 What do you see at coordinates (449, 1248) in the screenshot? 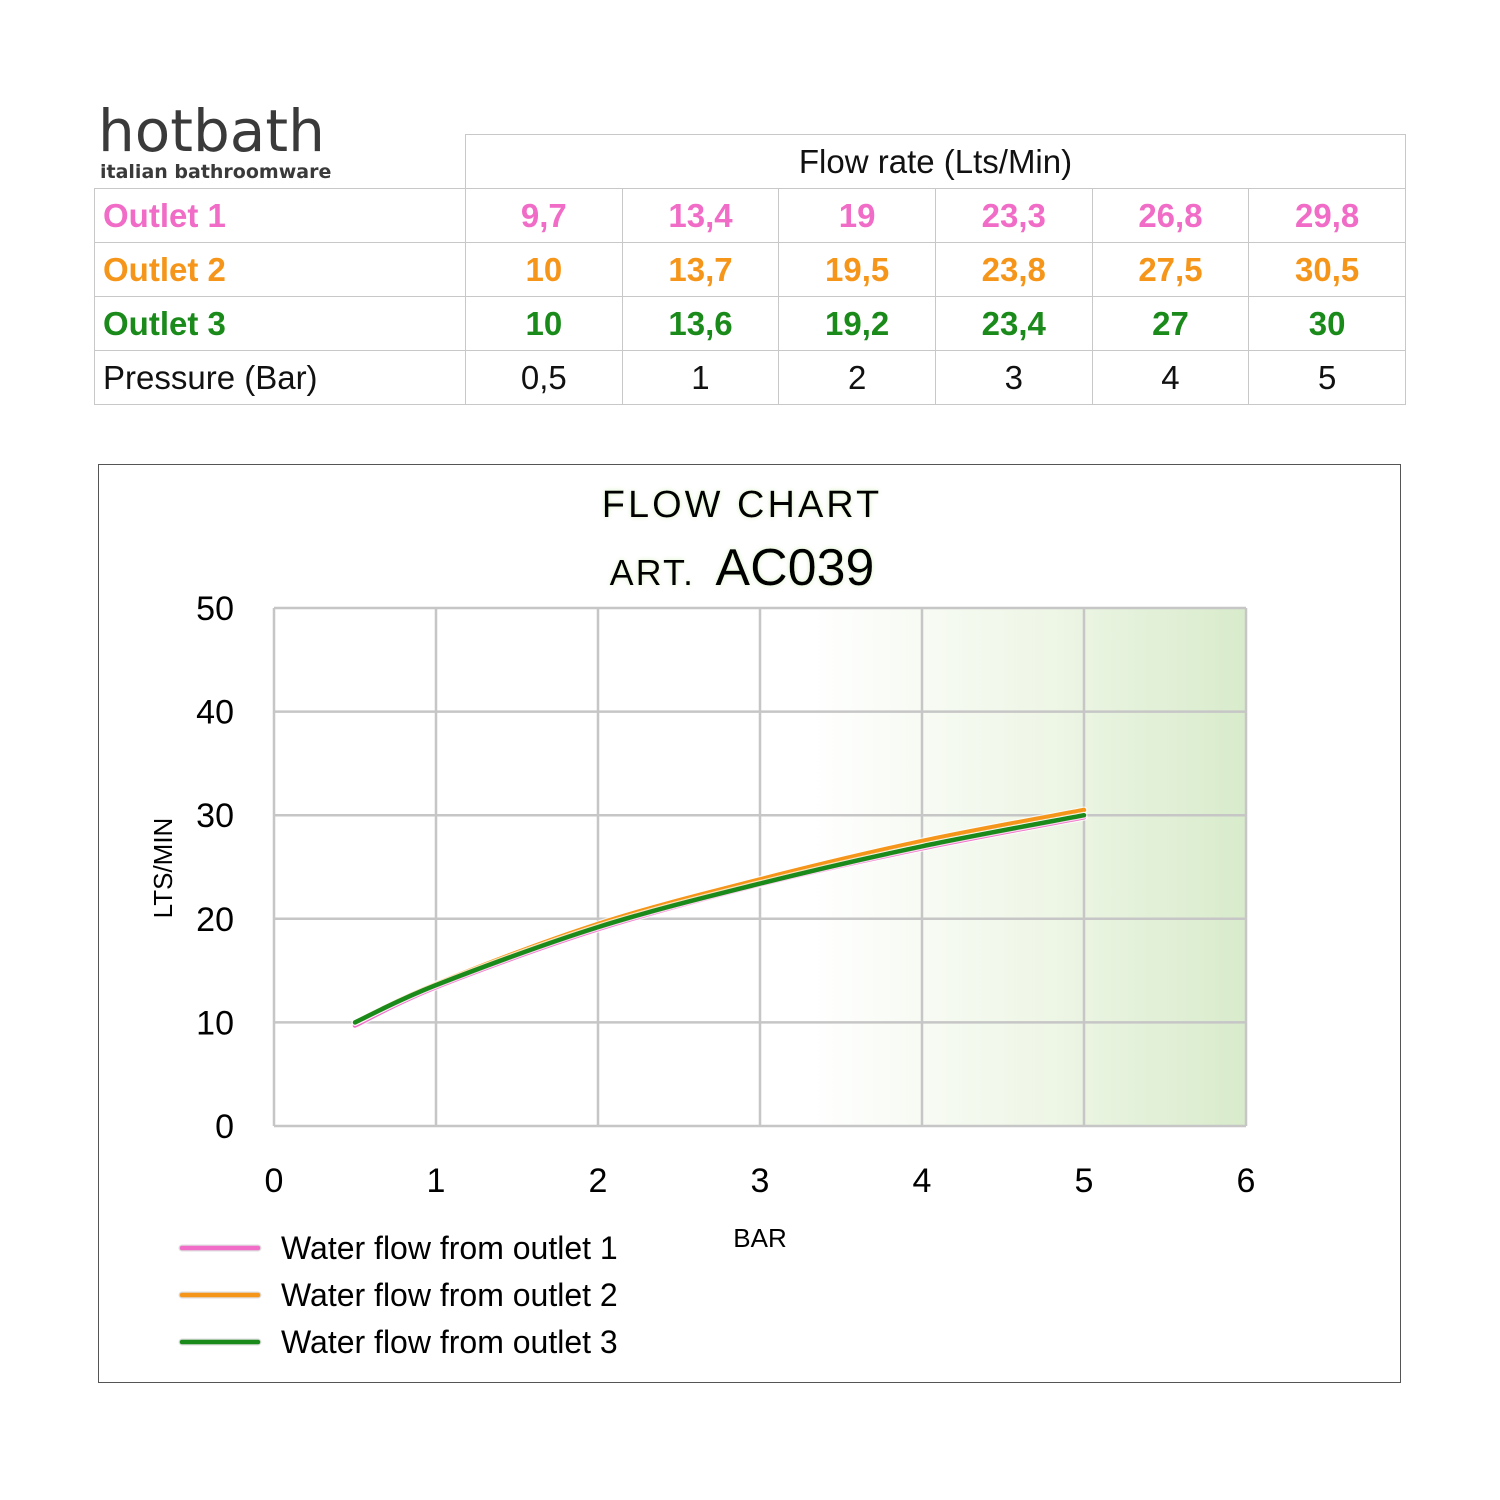
I see `legend-label: Water flow from outlet 1` at bounding box center [449, 1248].